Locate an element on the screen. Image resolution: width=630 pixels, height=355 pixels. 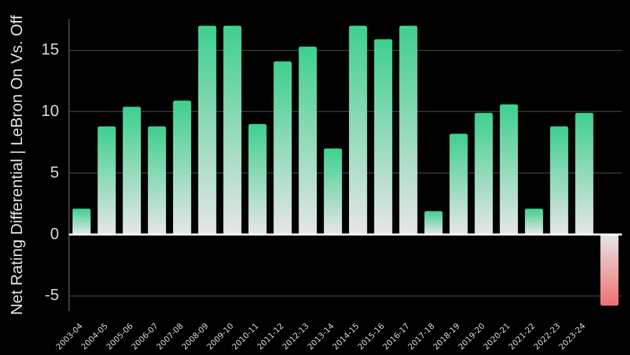
y-tick-label: 15 is located at coordinates (50, 50).